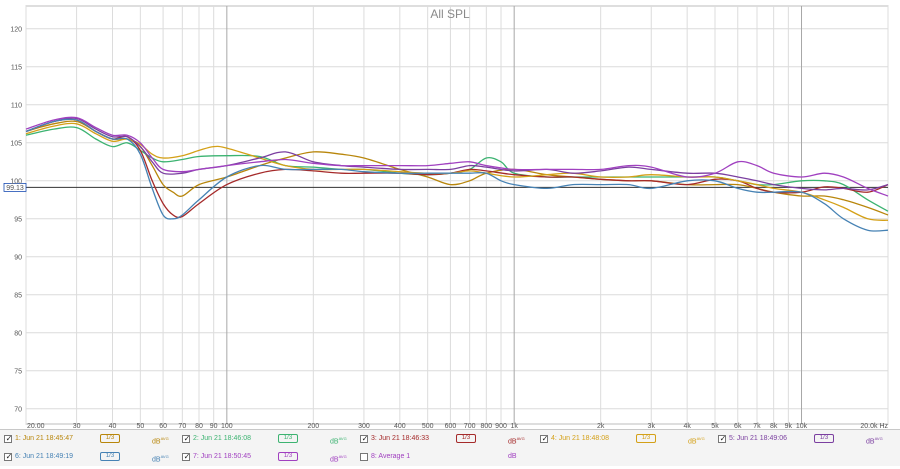  I want to click on x-tick-label: 9k, so click(789, 426).